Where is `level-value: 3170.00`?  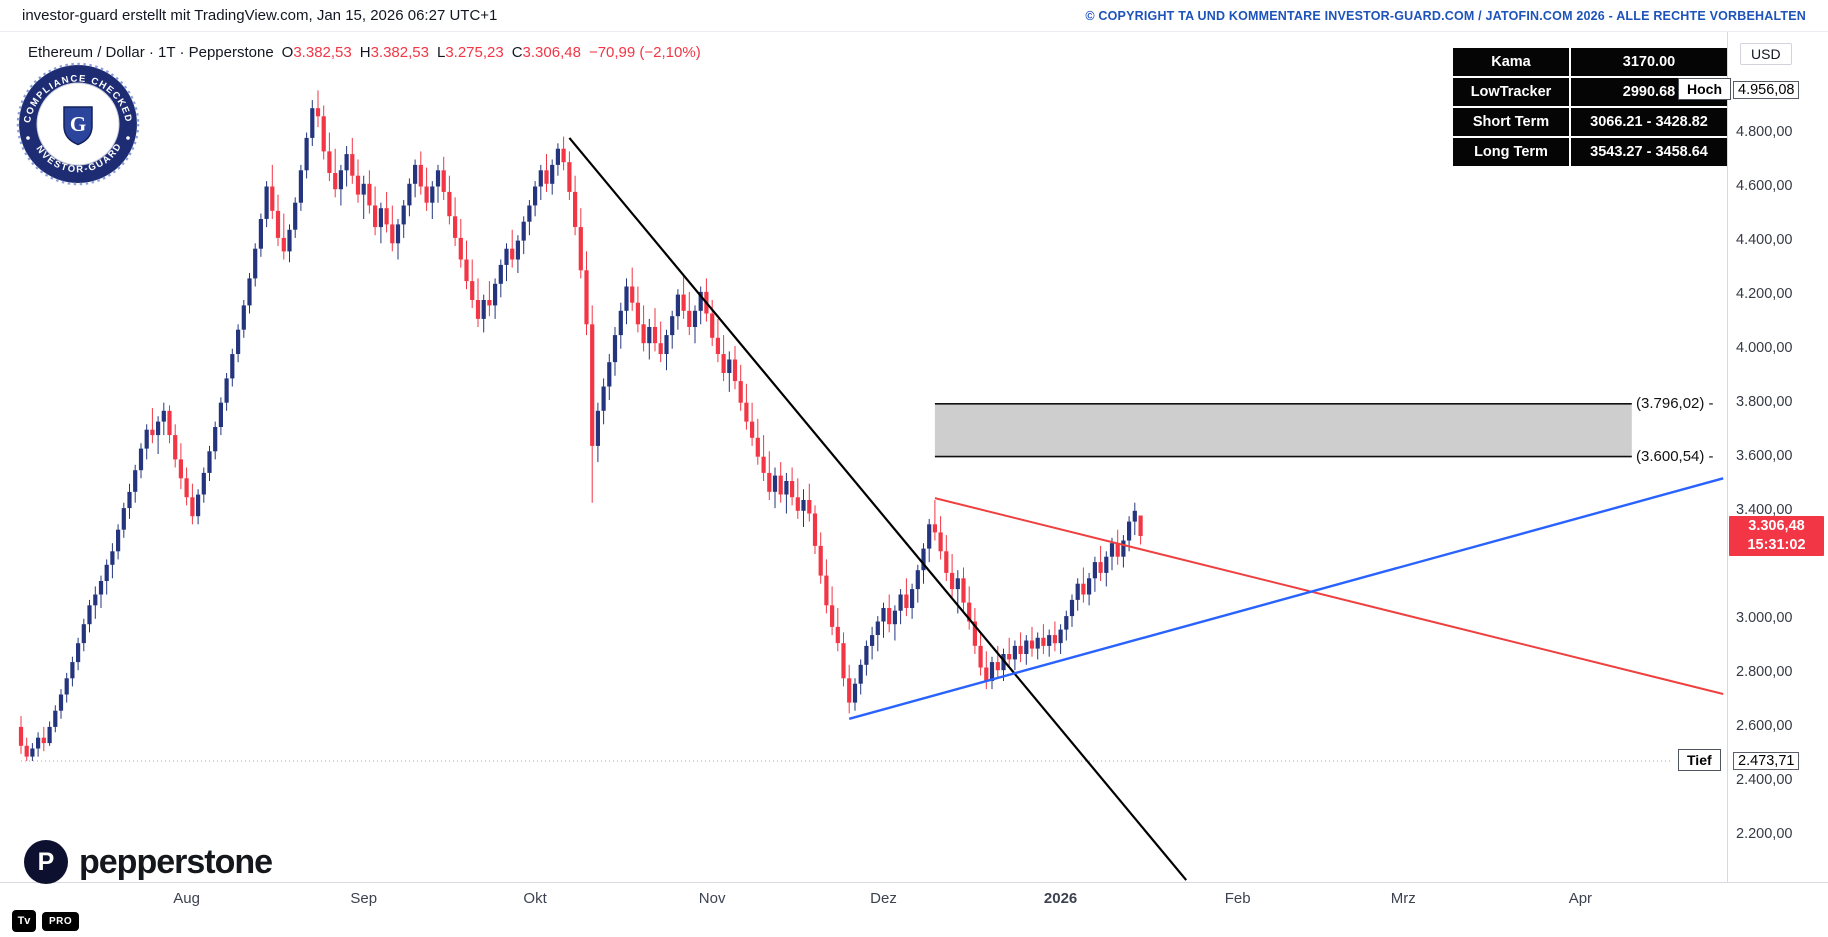
level-value: 3170.00 is located at coordinates (1649, 62).